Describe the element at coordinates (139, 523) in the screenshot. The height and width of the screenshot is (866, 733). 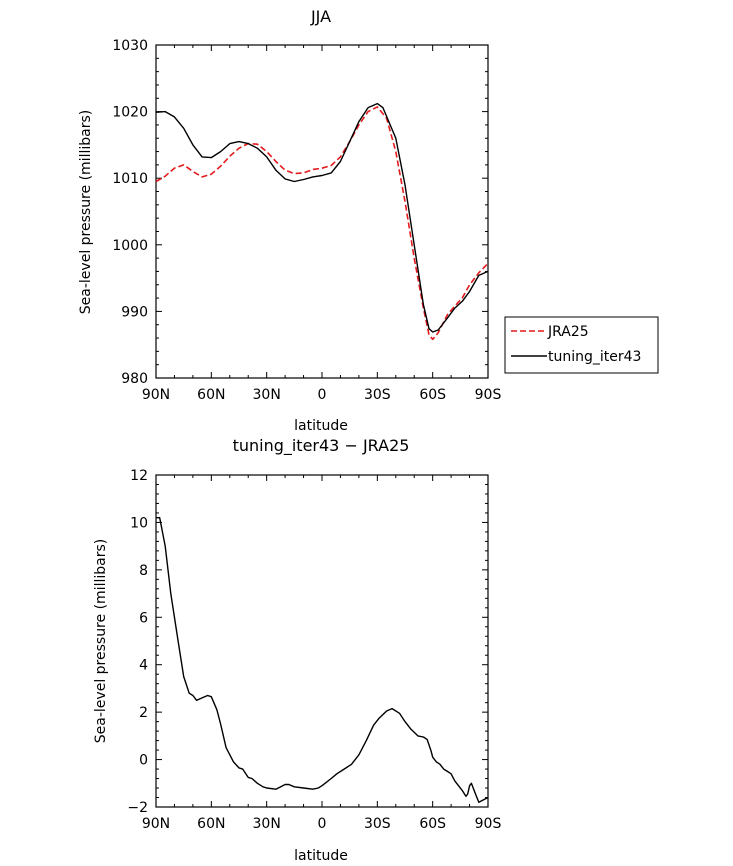
I see `bottom-y-tick-label: 10` at that location.